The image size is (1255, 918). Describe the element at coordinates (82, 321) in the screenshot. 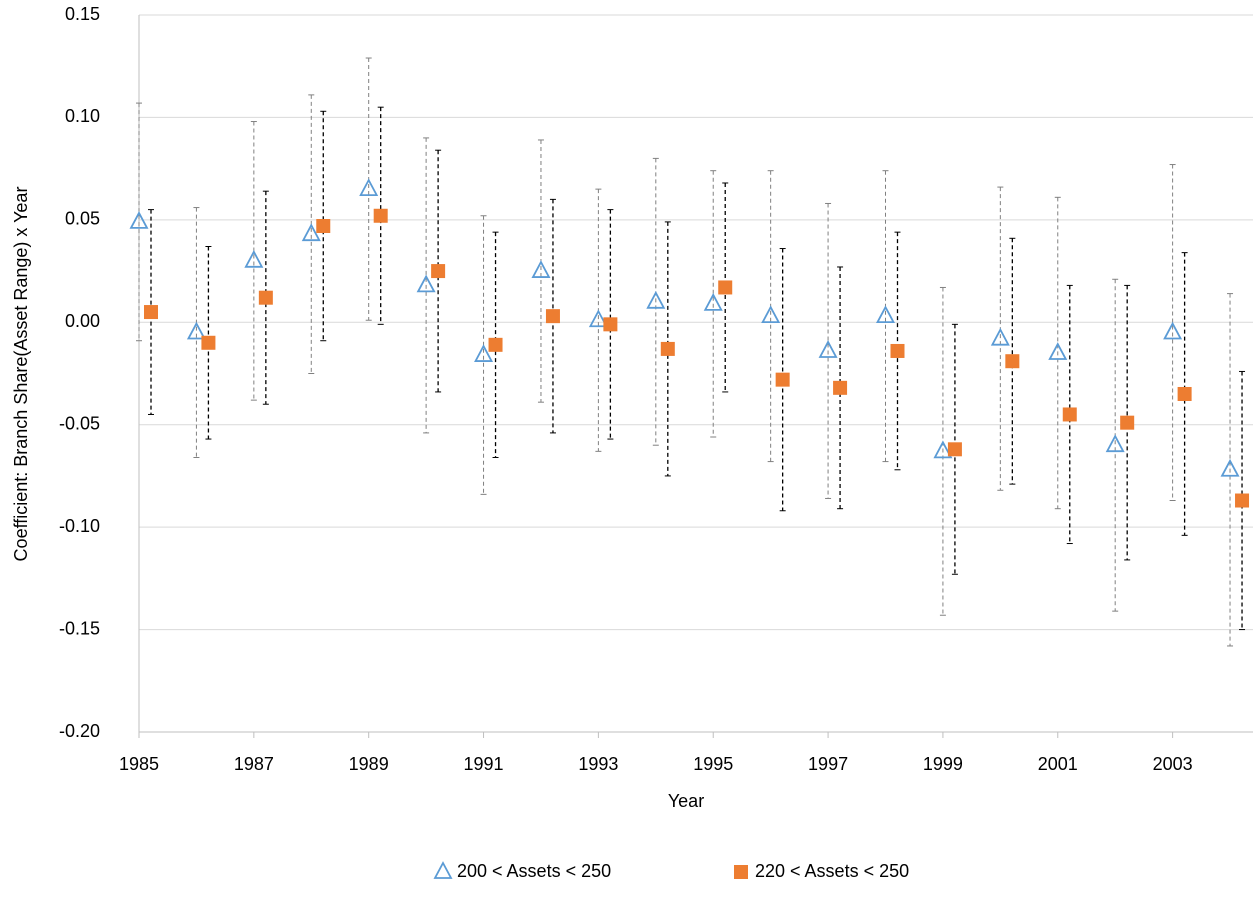

I see `y-tick-label: 0.00` at that location.